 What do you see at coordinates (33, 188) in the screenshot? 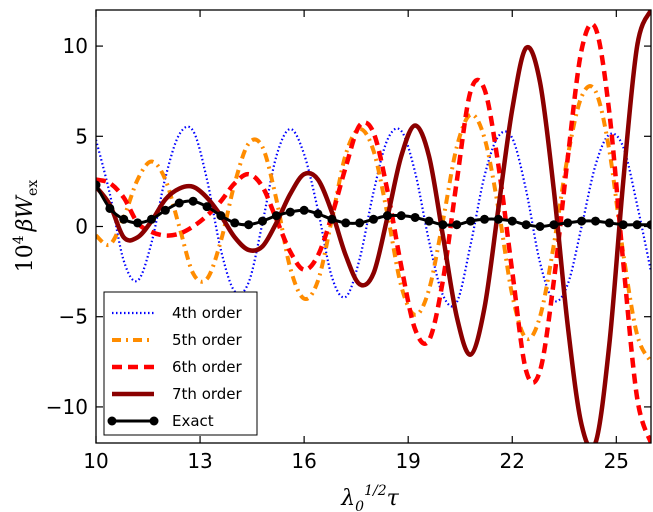
I see `y-axis-label-sub: ex` at bounding box center [33, 188].